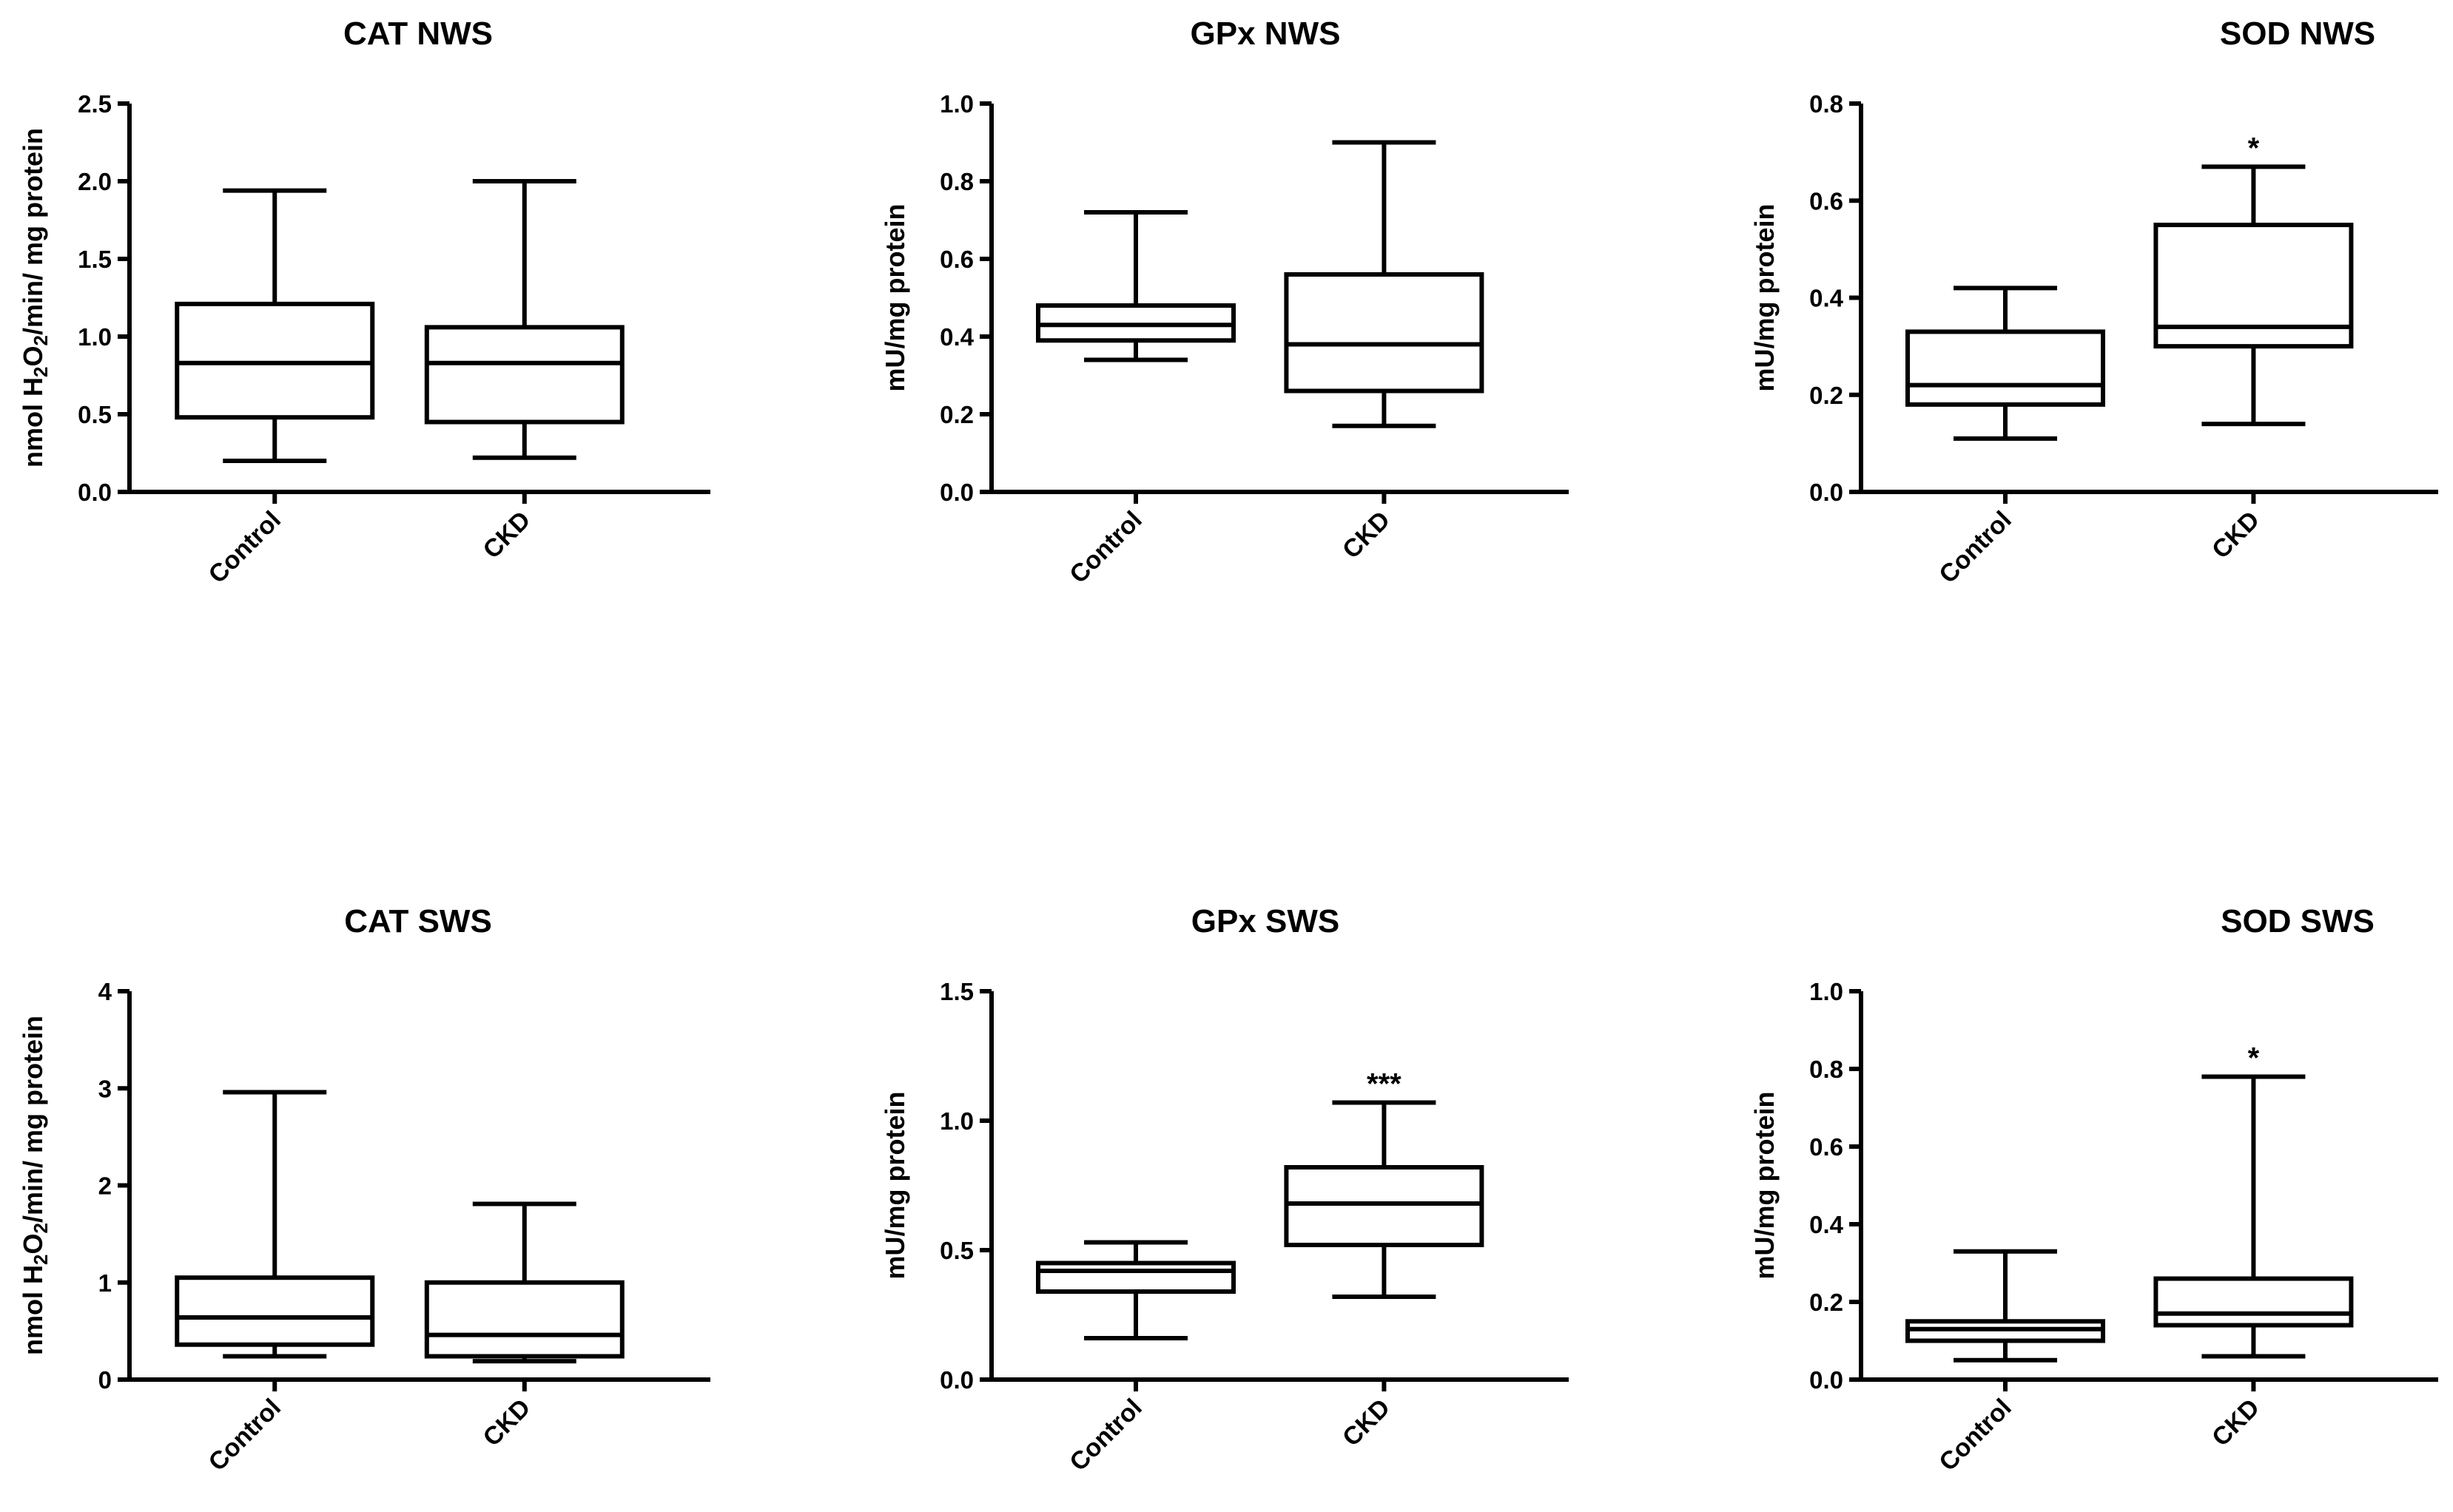 Image resolution: width=2453 pixels, height=1512 pixels. I want to click on y-tick-label: 4, so click(105, 991).